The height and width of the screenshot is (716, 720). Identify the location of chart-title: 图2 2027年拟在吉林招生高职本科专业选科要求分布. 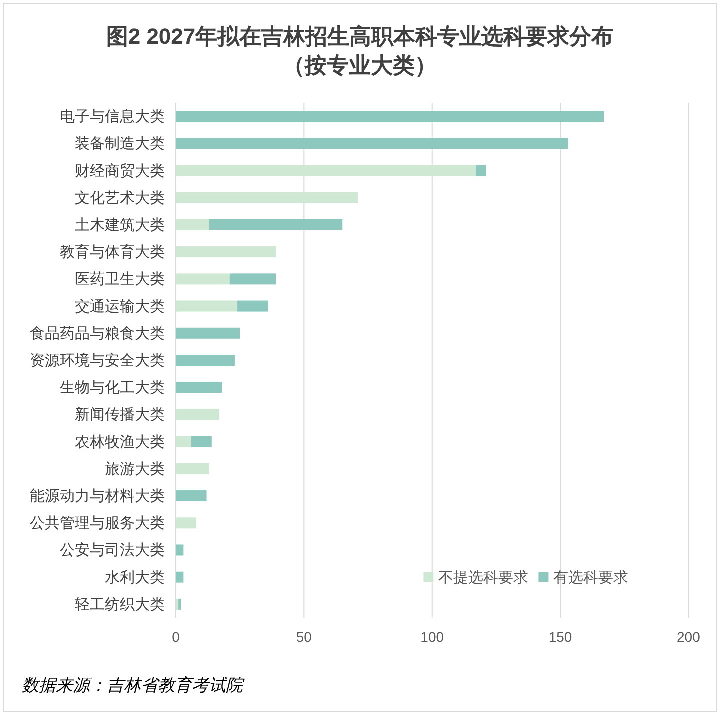
(360, 36).